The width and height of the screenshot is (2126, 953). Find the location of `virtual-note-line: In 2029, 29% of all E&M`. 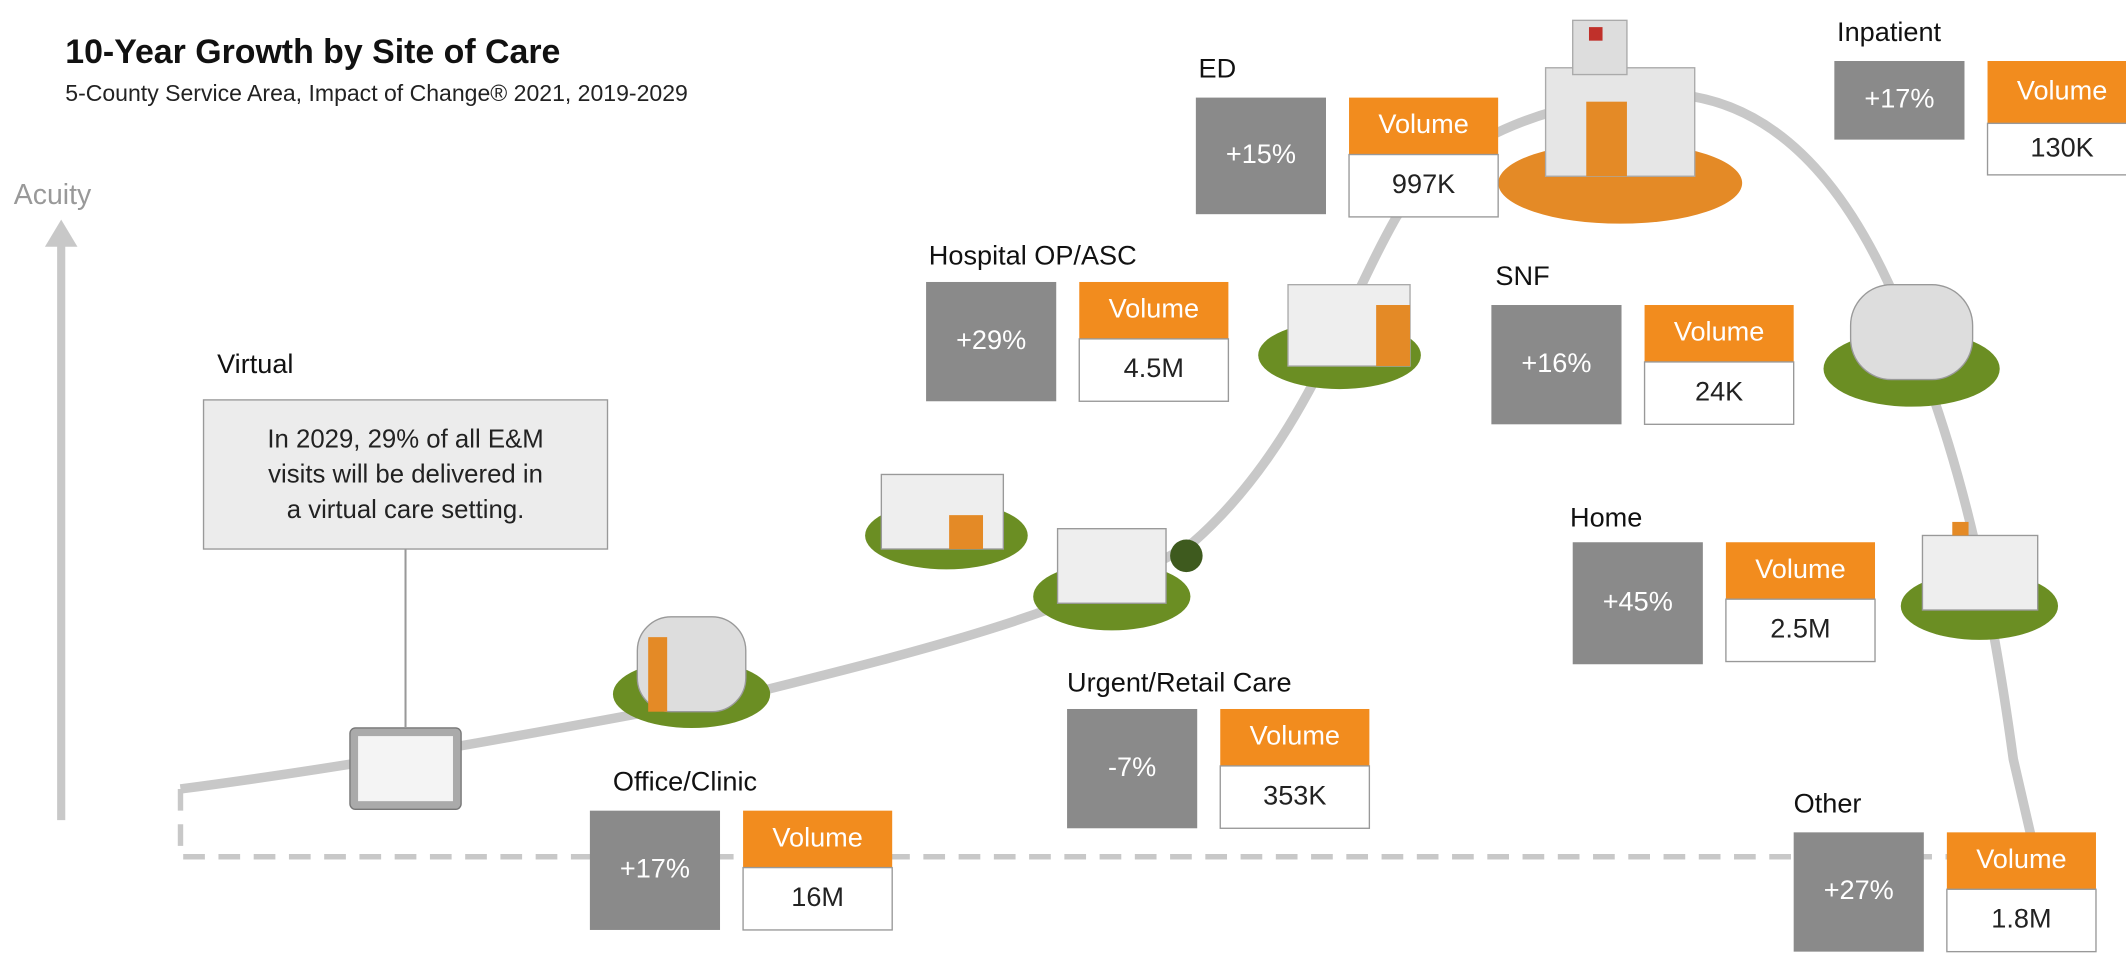

virtual-note-line: In 2029, 29% of all E&M is located at coordinates (405, 439).